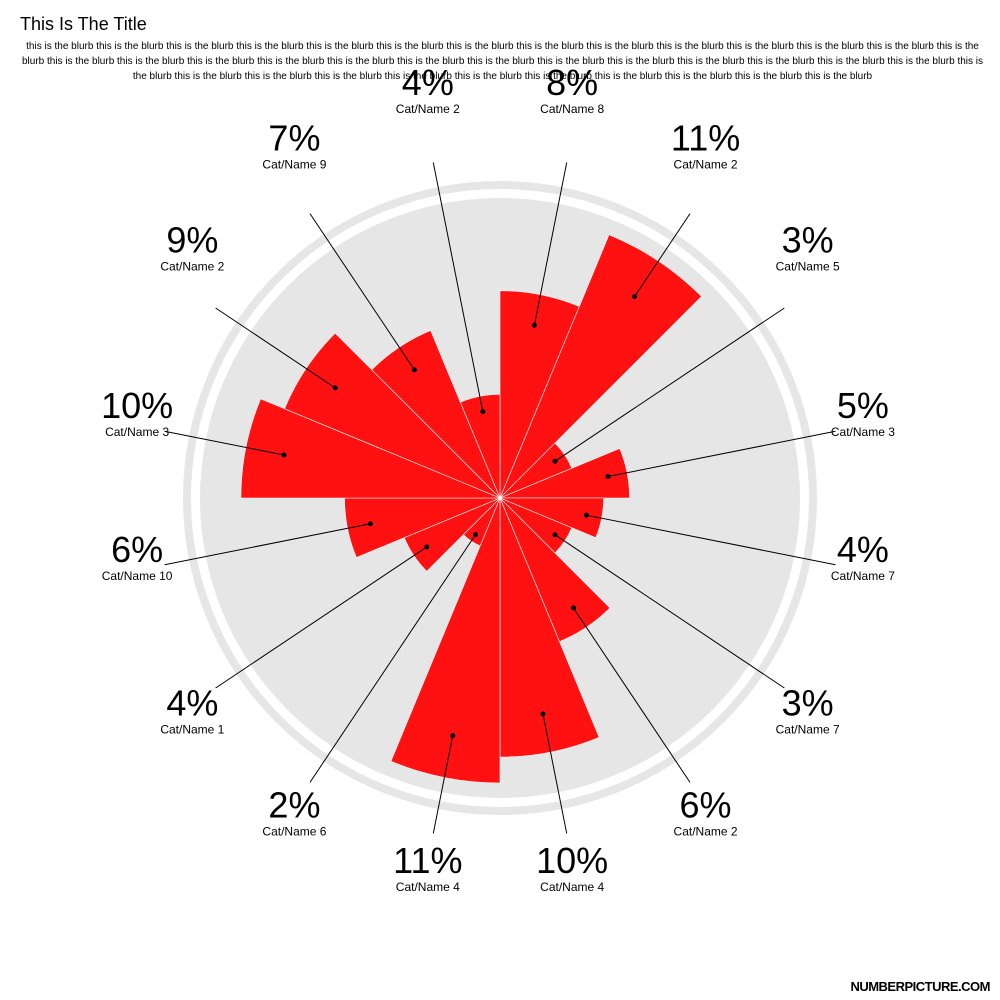  Describe the element at coordinates (294, 164) in the screenshot. I see `category-label-15: Cat/Name 9` at that location.